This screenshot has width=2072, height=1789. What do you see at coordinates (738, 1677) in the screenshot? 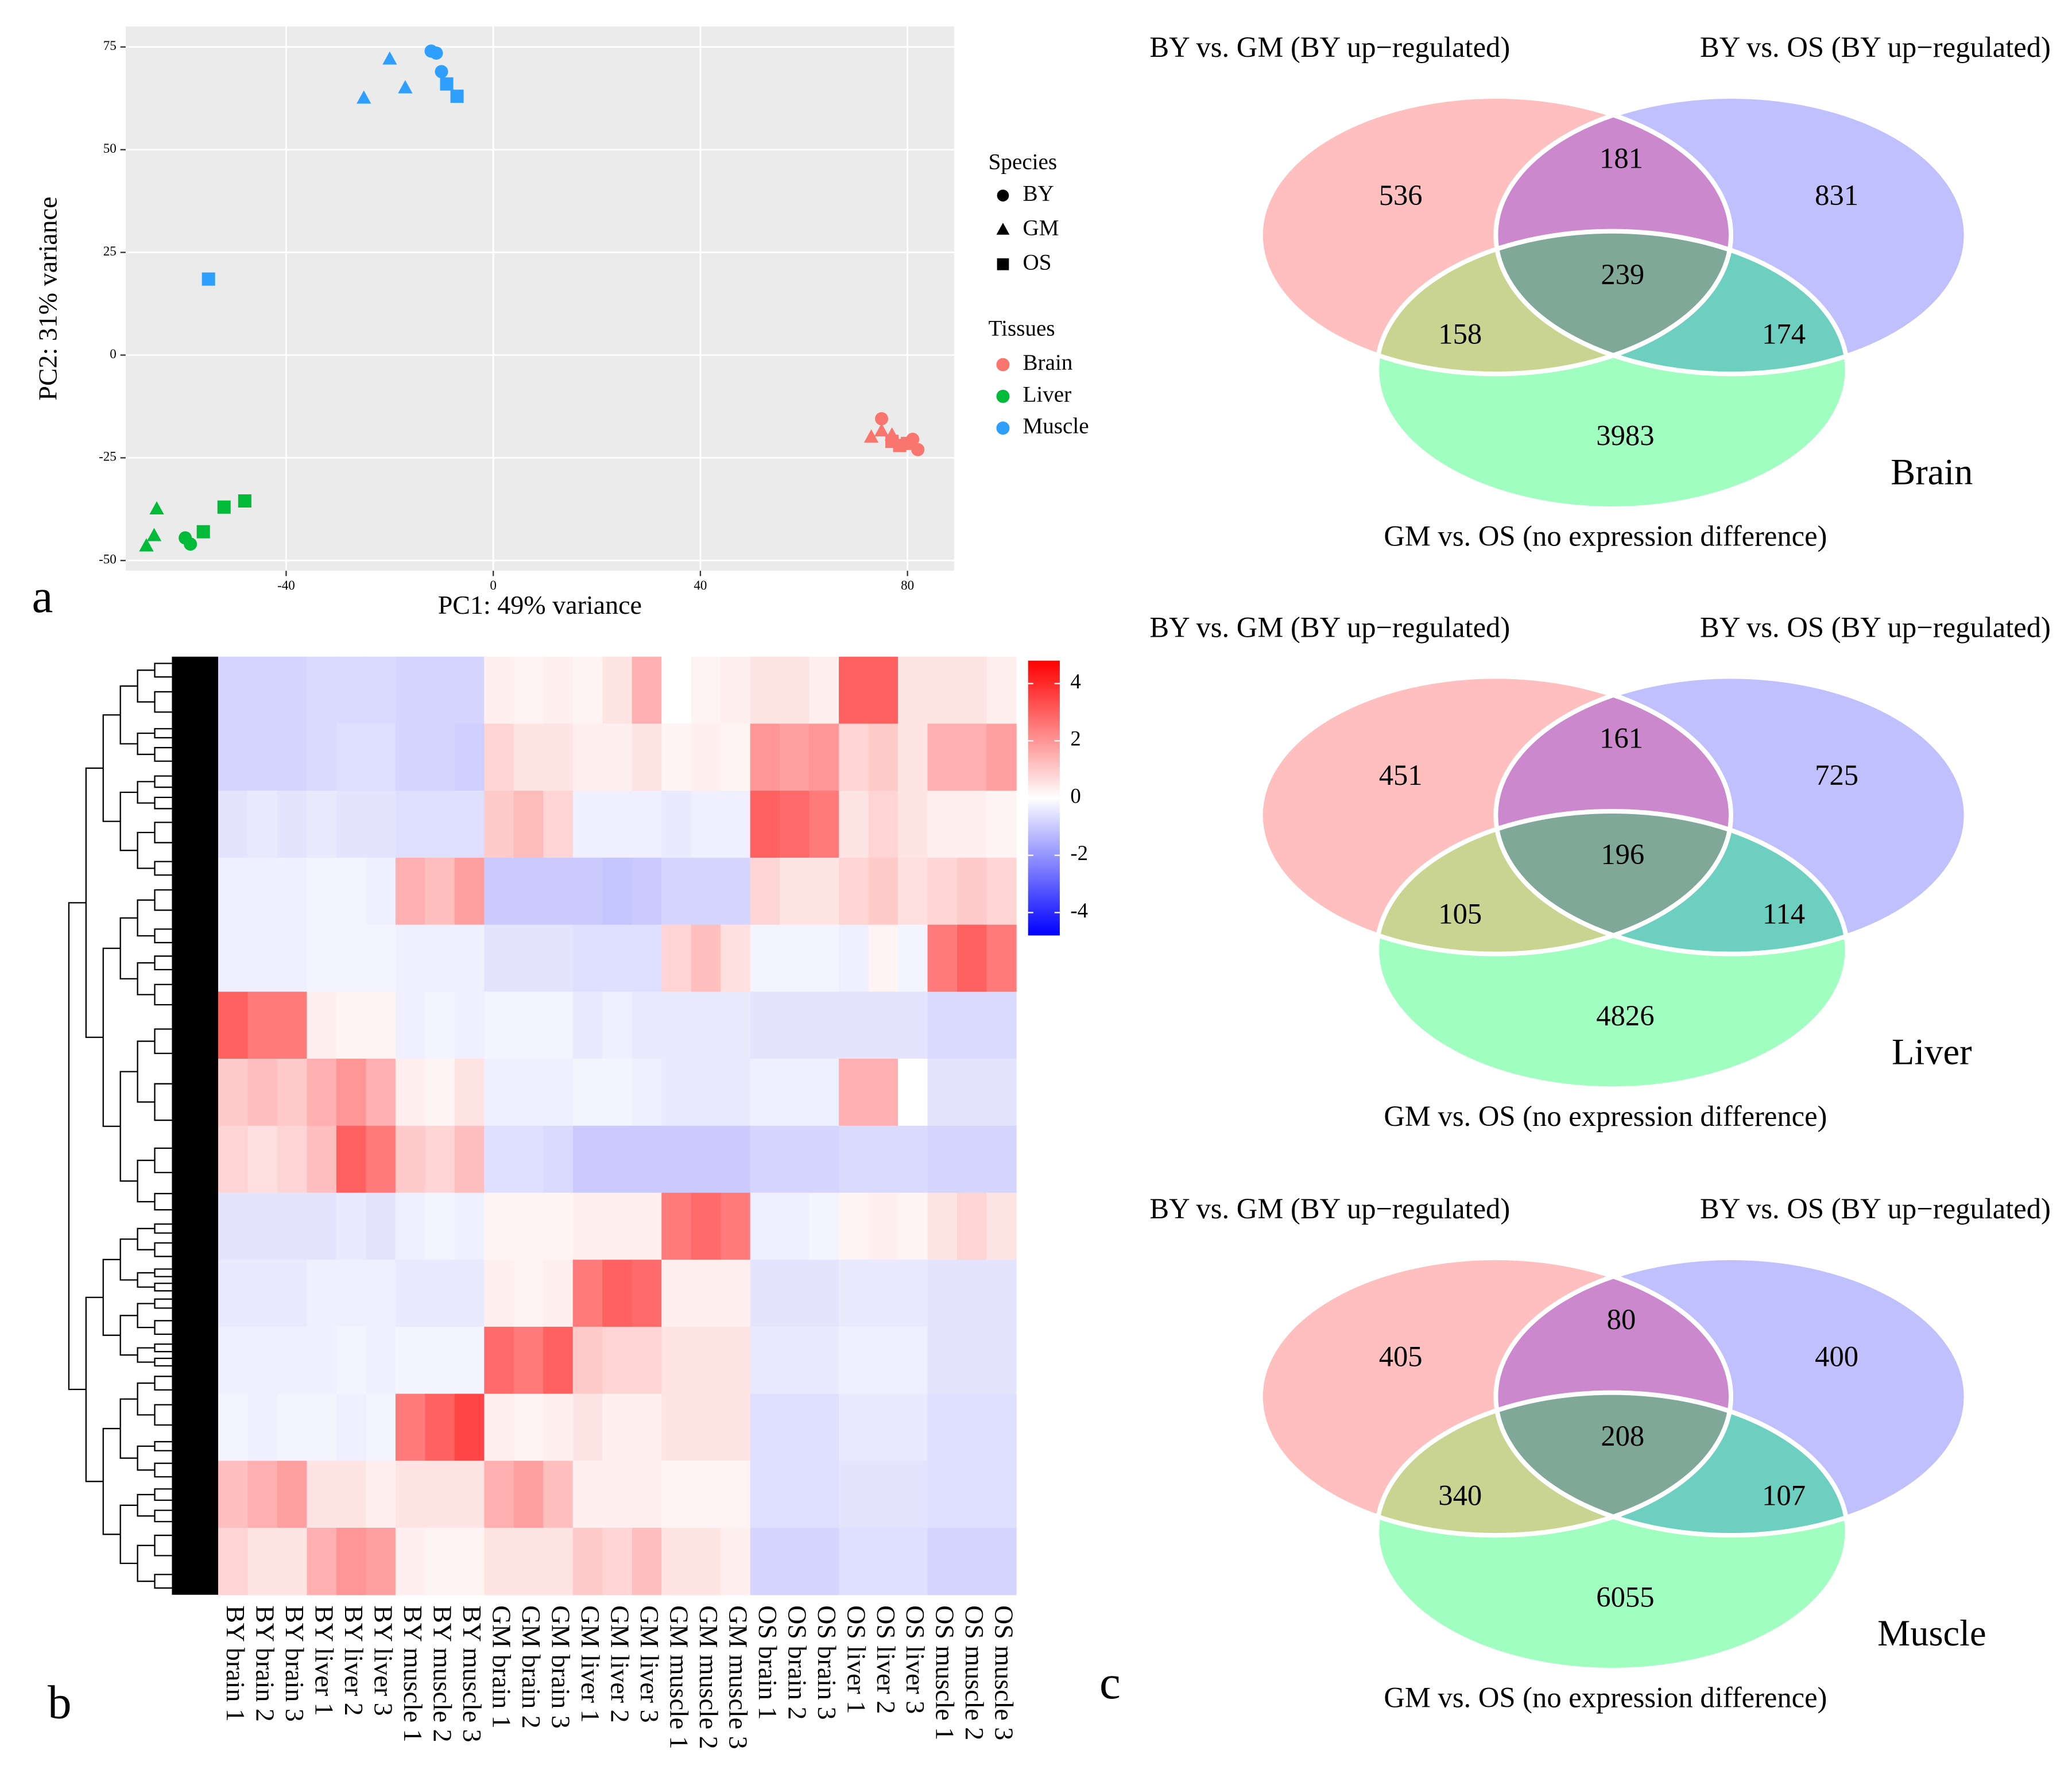
I see `column-label: GM muscle 3` at bounding box center [738, 1677].